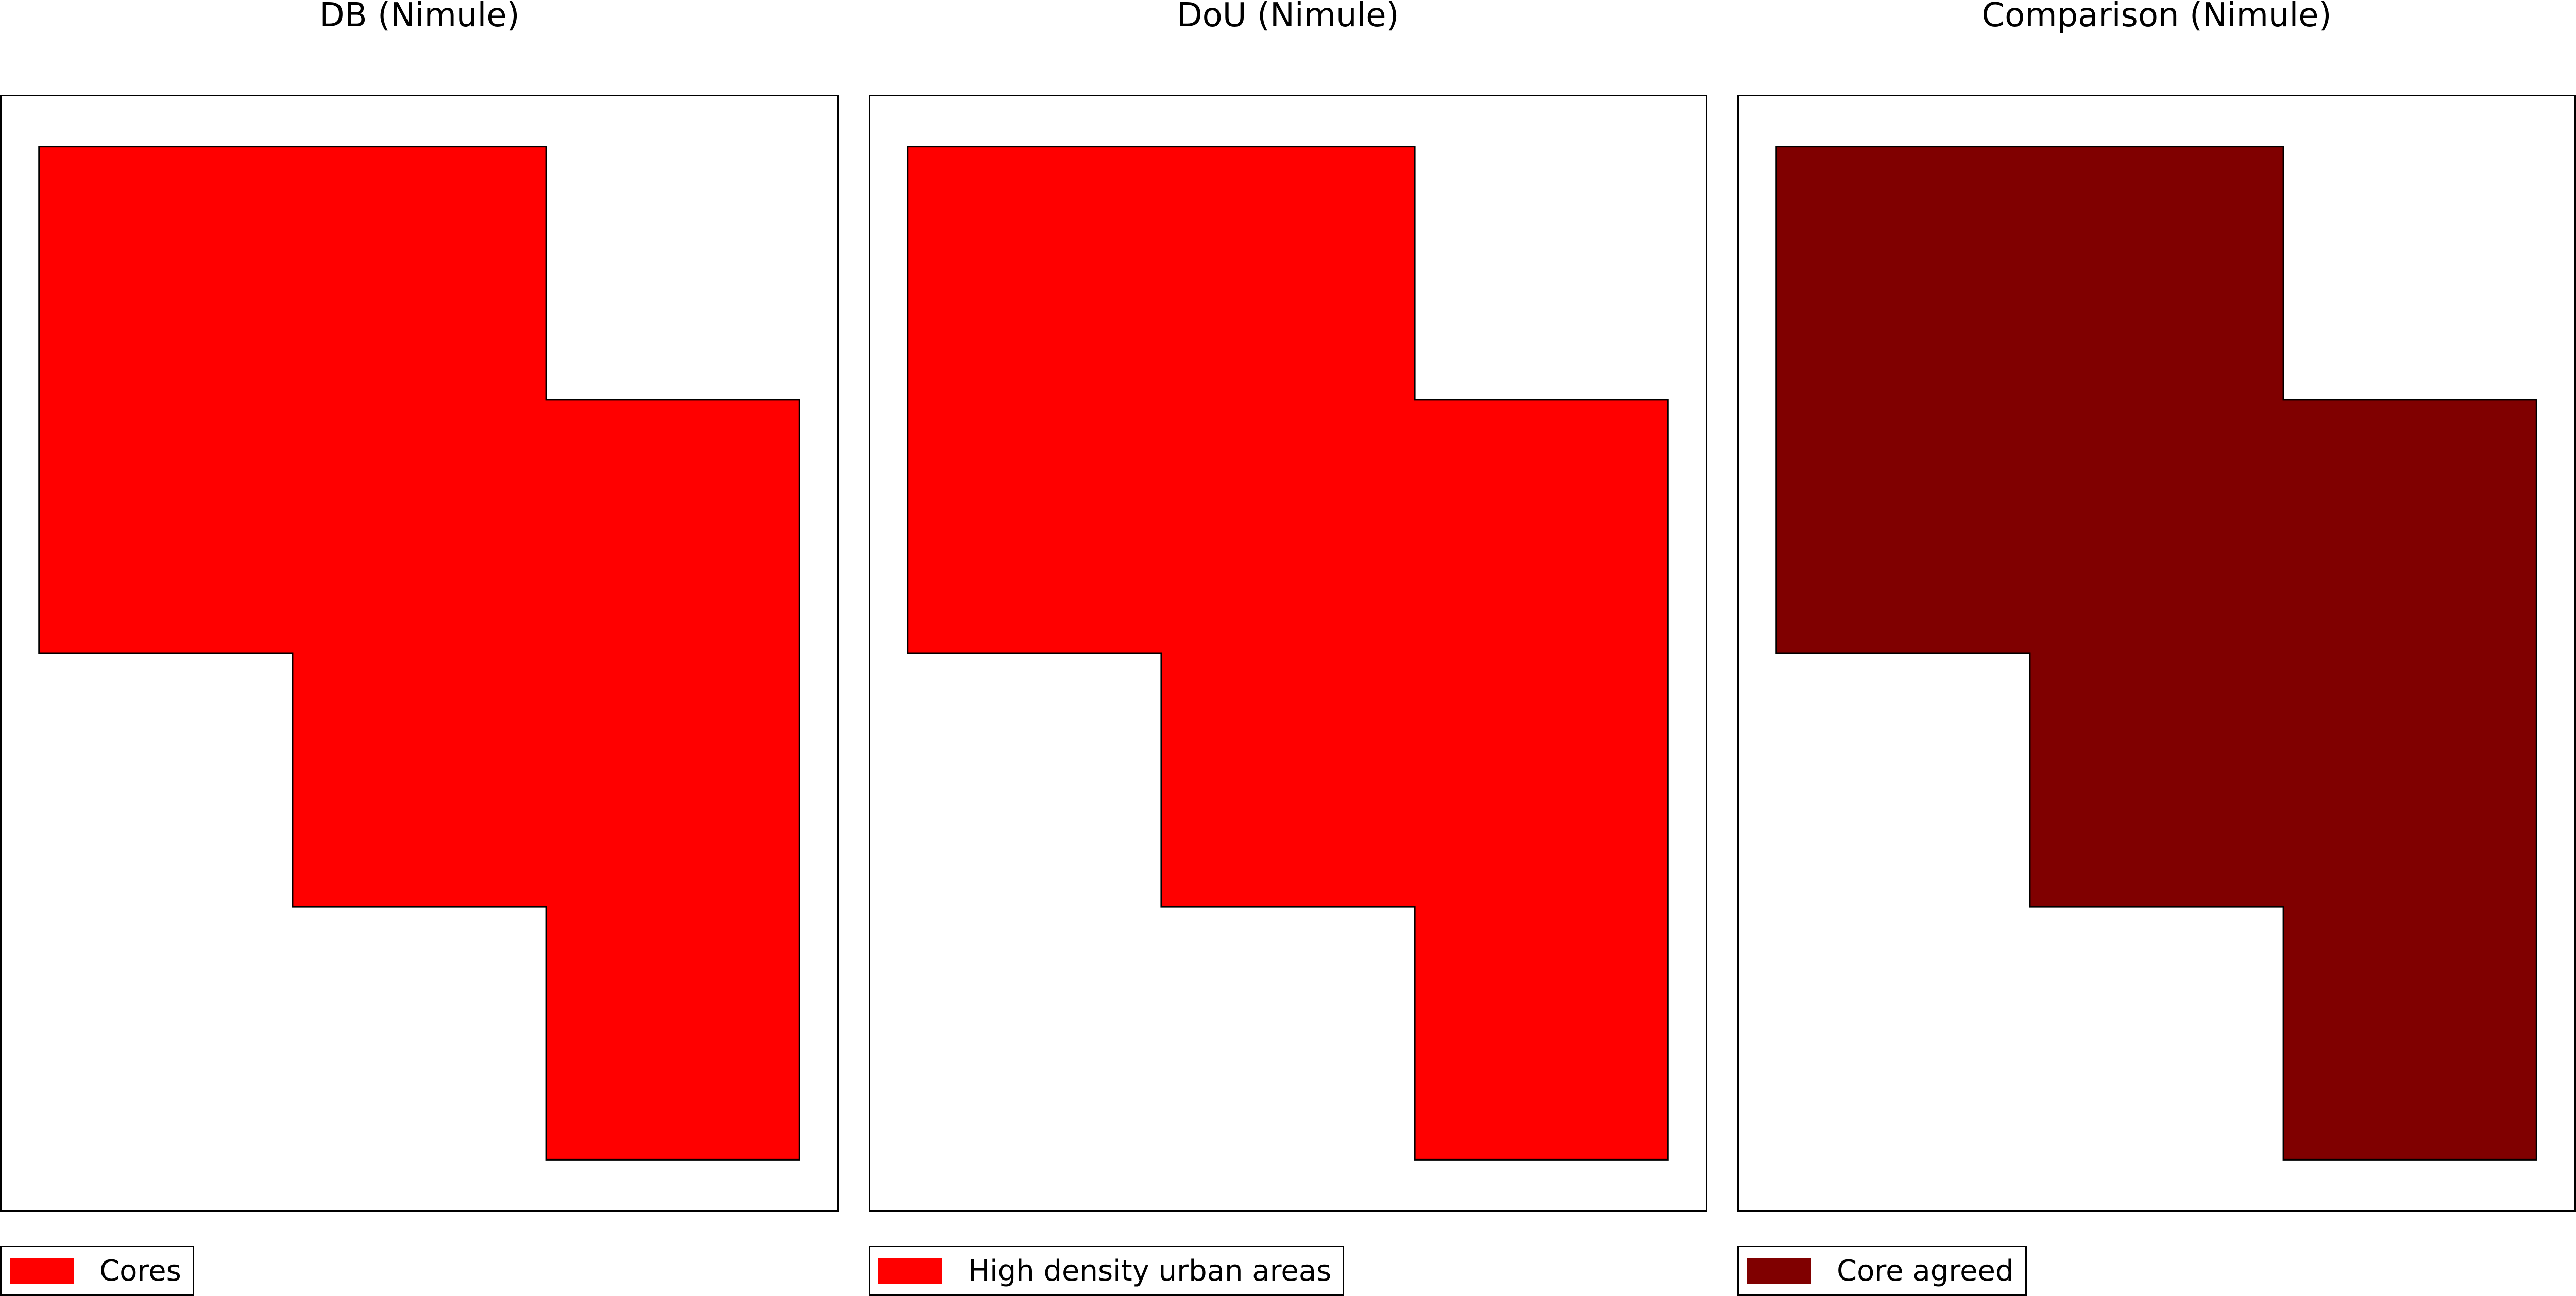 This screenshot has width=2576, height=1296. I want to click on legend-comparison: Core agreed, so click(1882, 1271).